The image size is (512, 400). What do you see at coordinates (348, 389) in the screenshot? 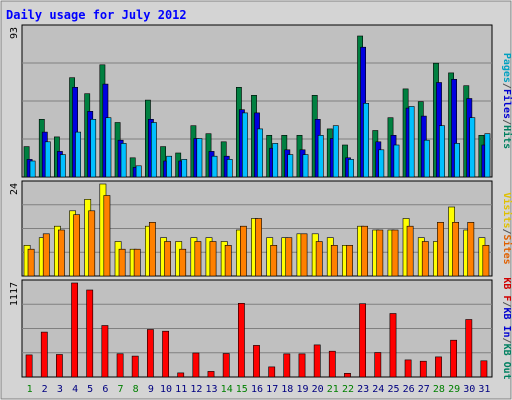
I see `day-label: 22` at bounding box center [348, 389].